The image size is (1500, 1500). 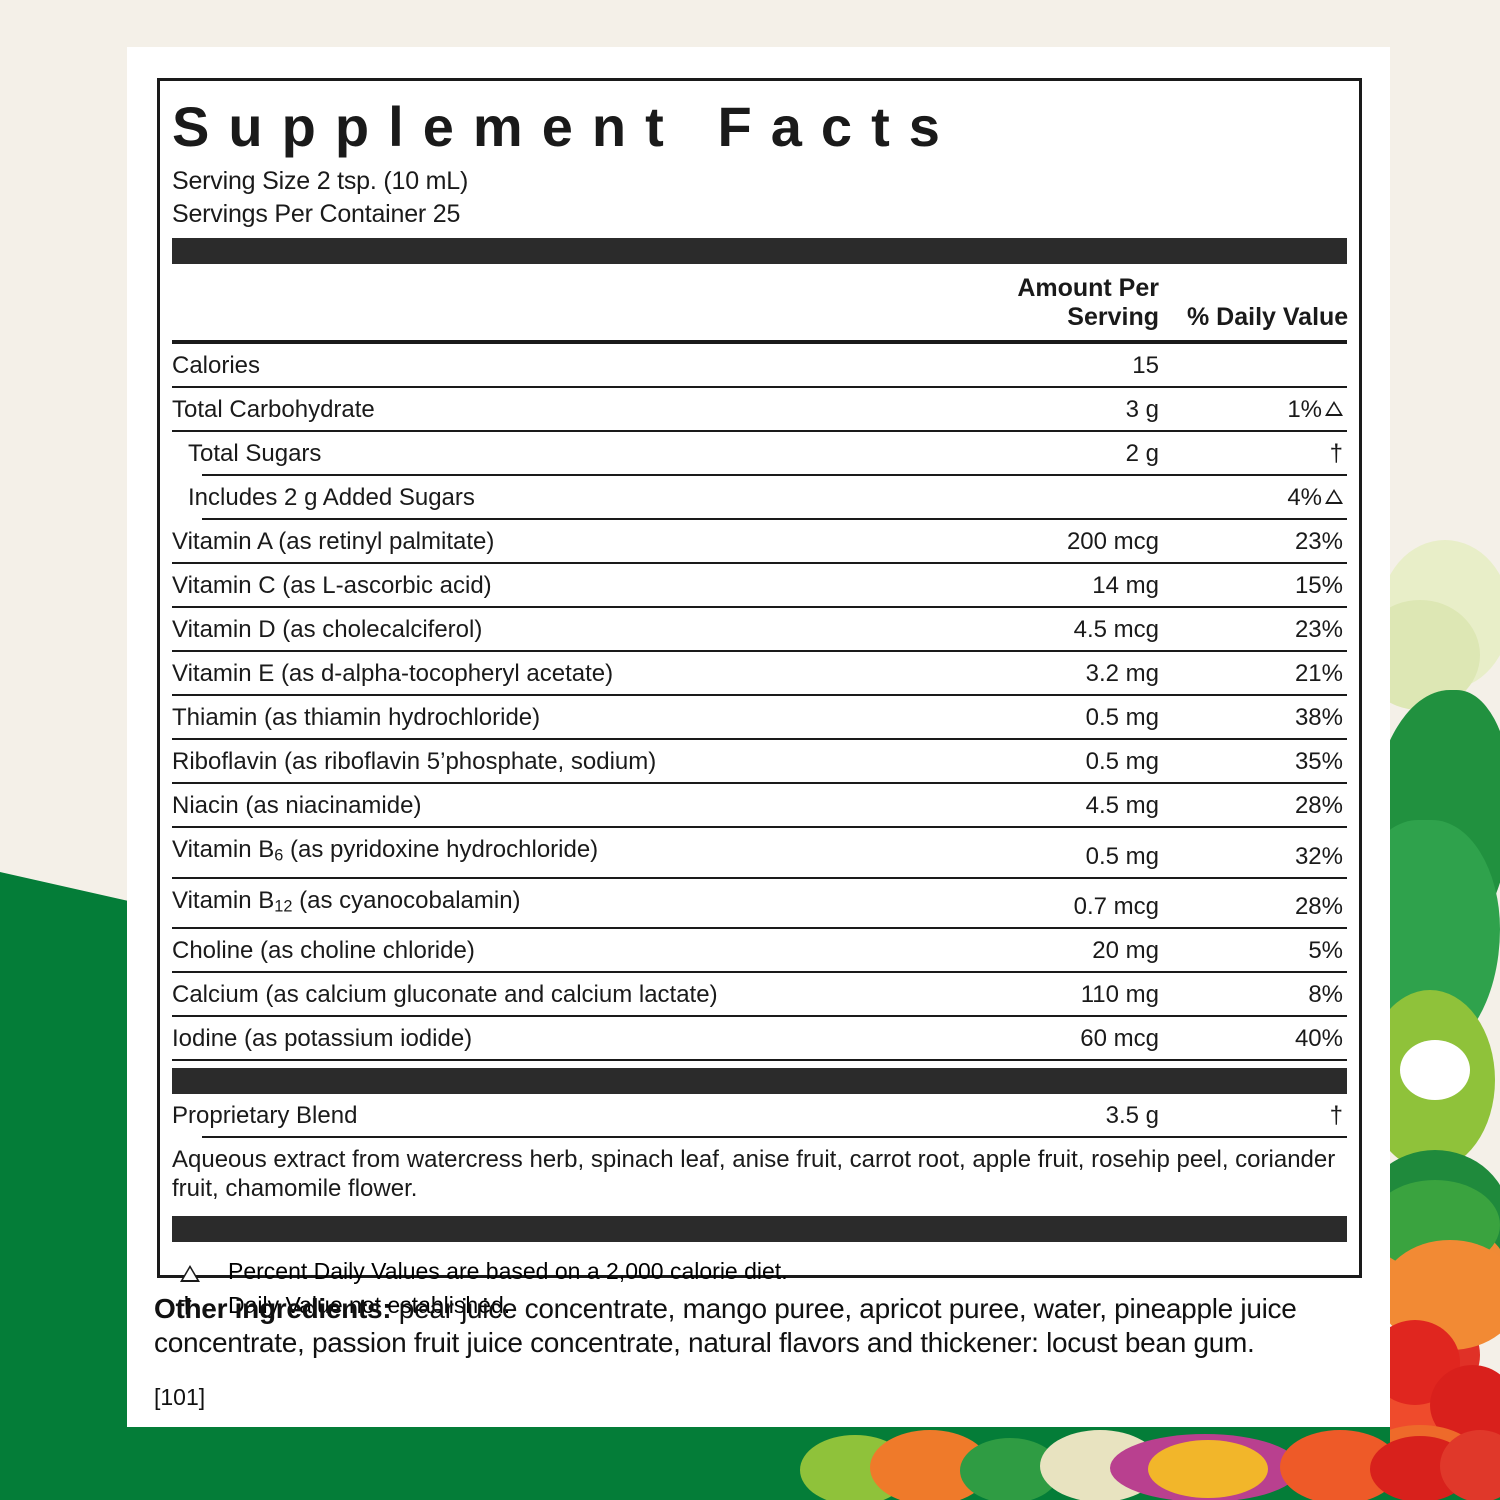 What do you see at coordinates (759, 1305) in the screenshot?
I see `footnote-dagger: † Daily Value not established.` at bounding box center [759, 1305].